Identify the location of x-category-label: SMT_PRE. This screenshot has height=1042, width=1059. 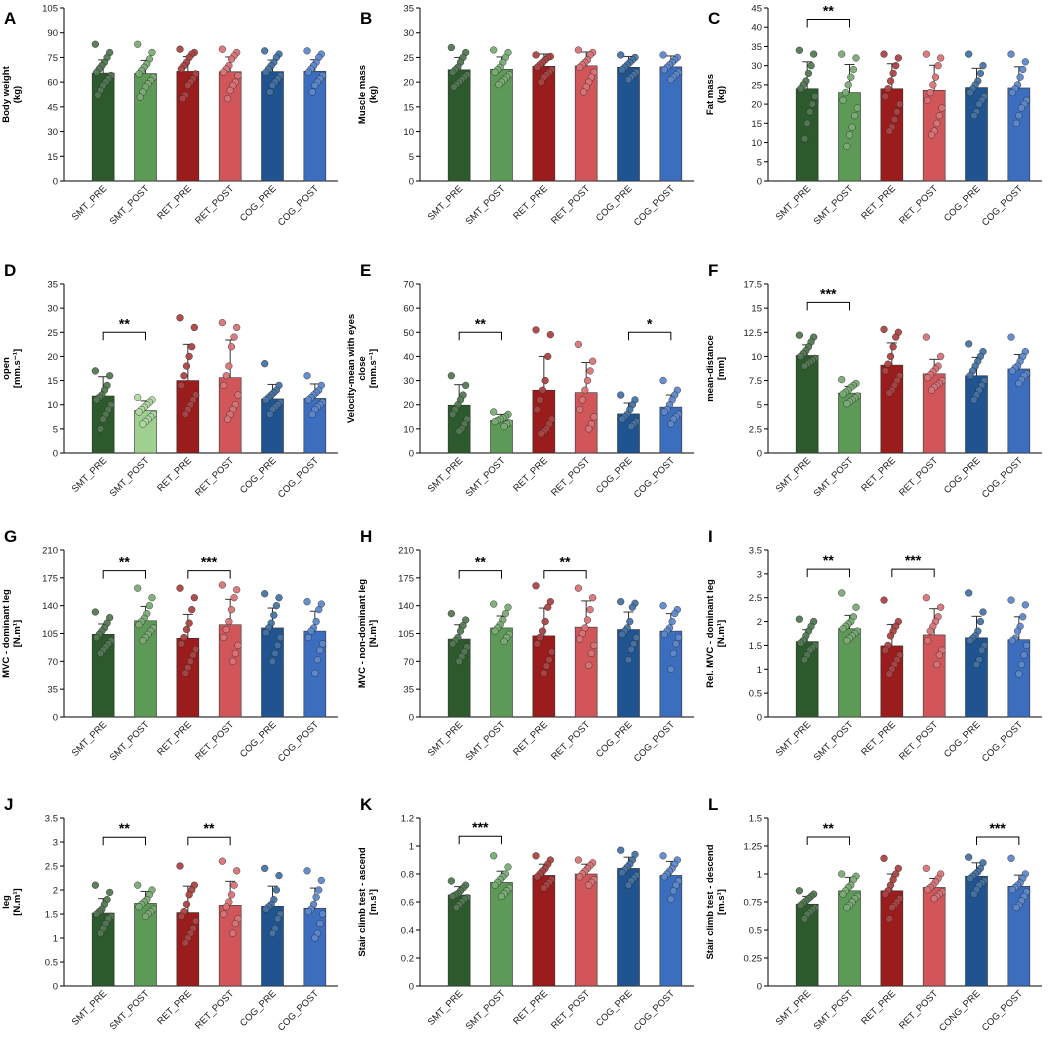
(446, 203).